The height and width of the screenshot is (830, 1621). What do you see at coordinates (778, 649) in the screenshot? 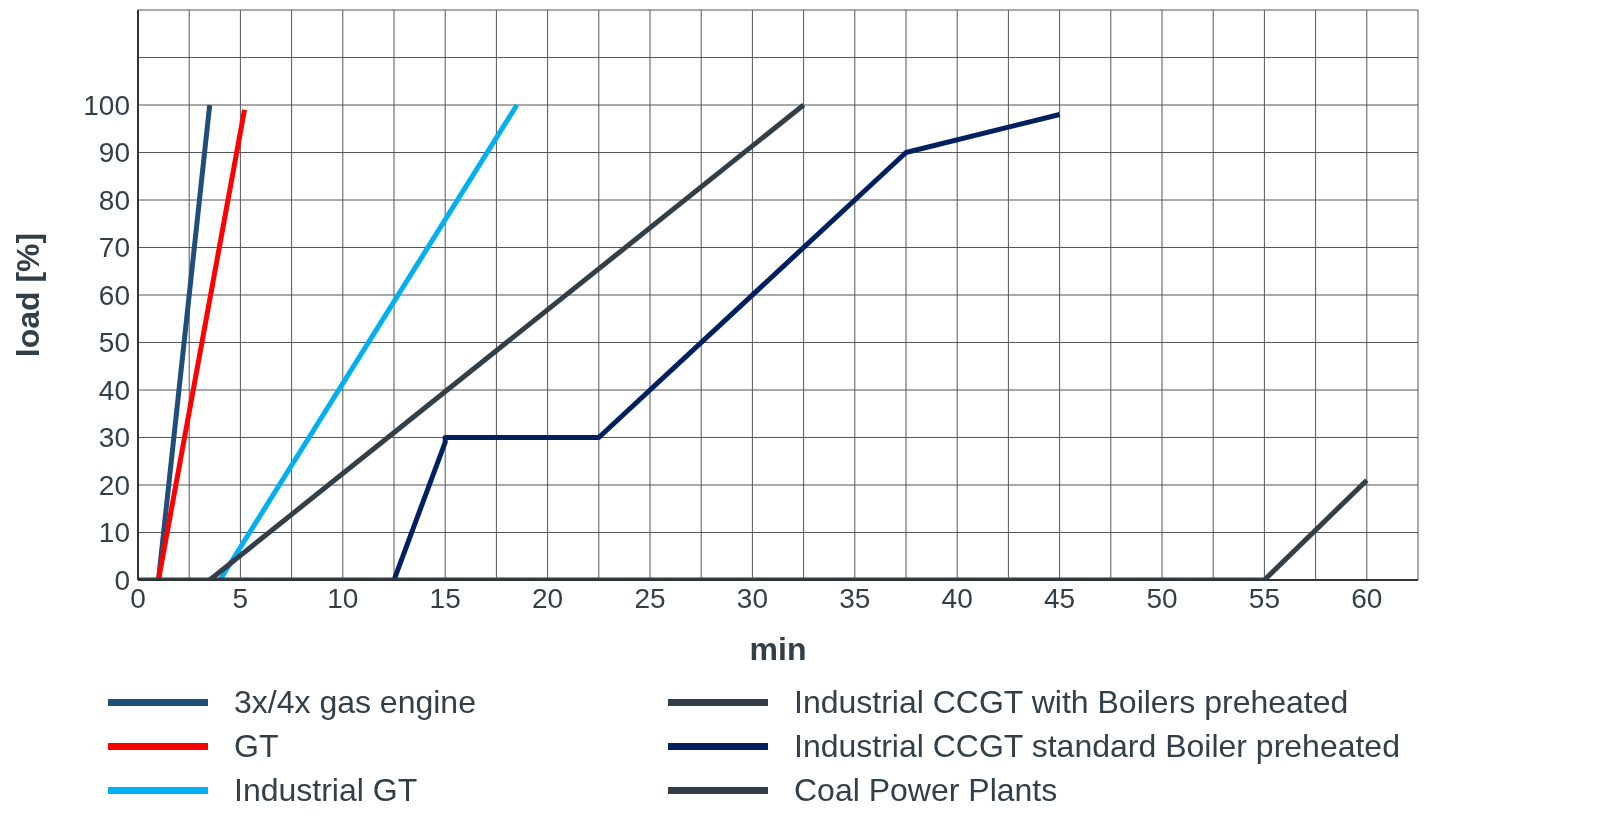
I see `x-axis-title: min` at bounding box center [778, 649].